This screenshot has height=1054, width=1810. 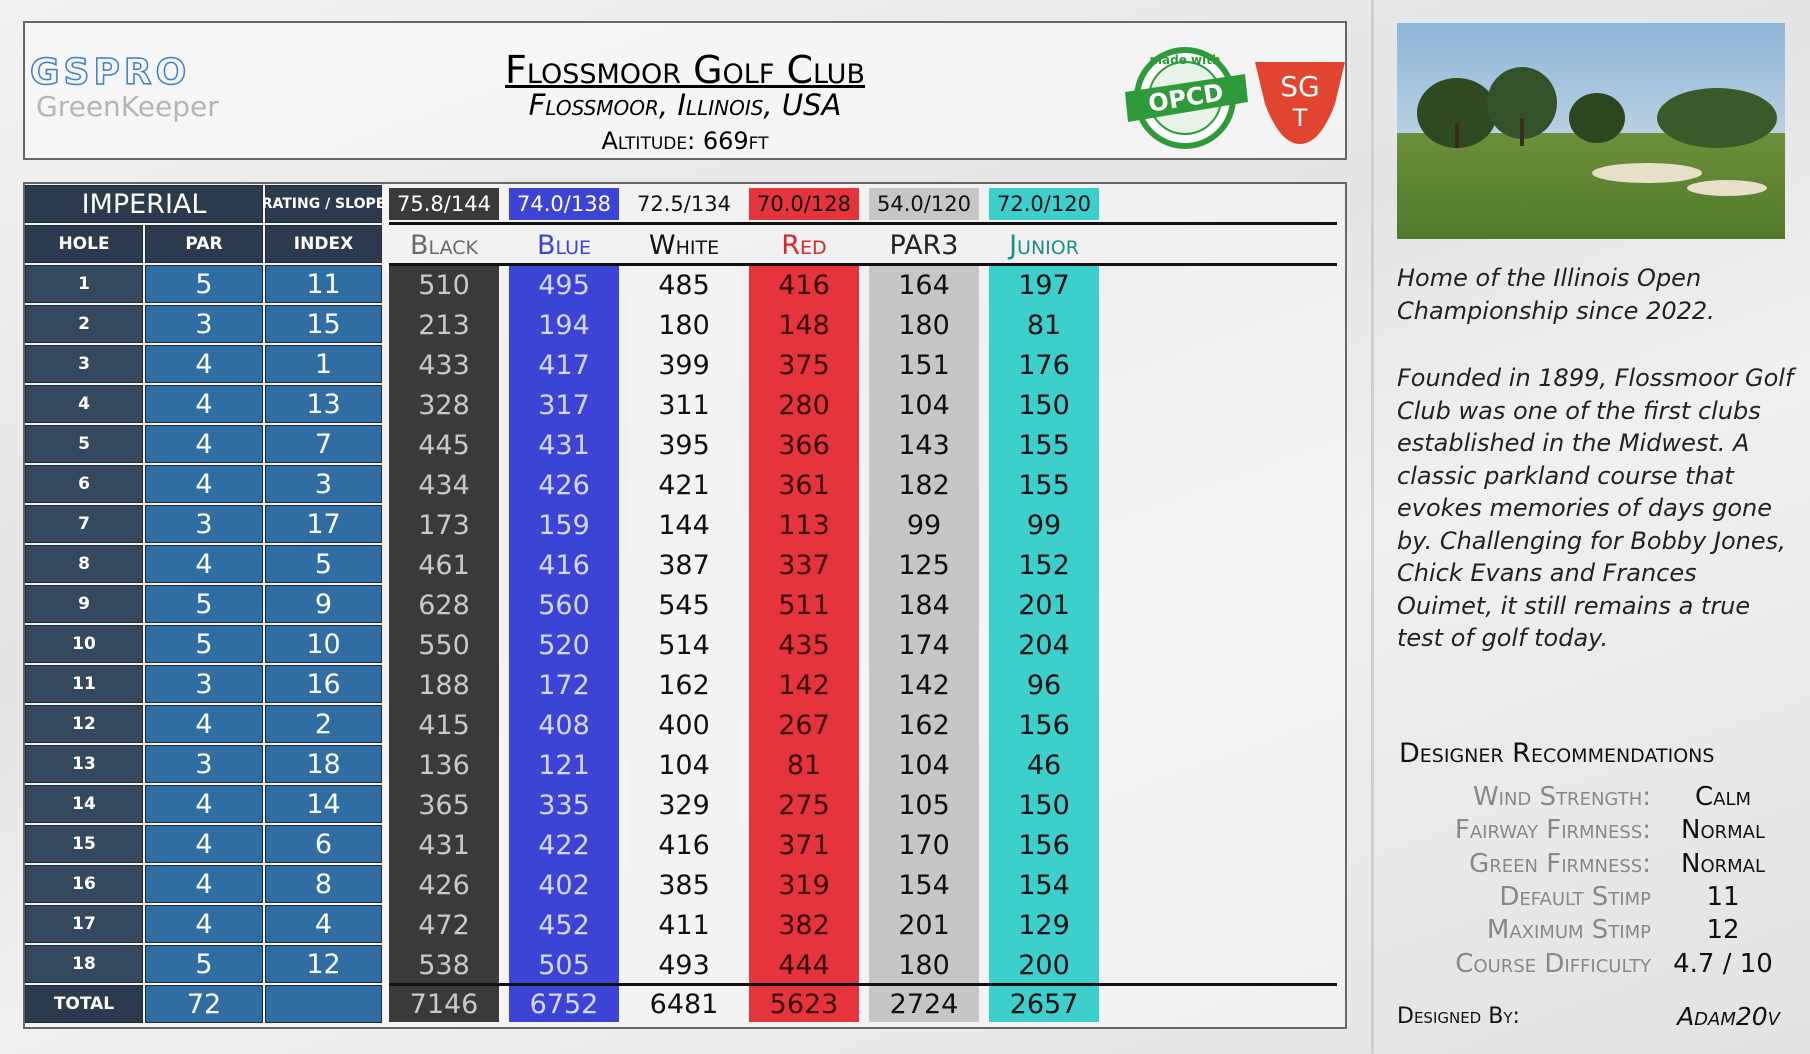 I want to click on yardage: 328, so click(x=444, y=405).